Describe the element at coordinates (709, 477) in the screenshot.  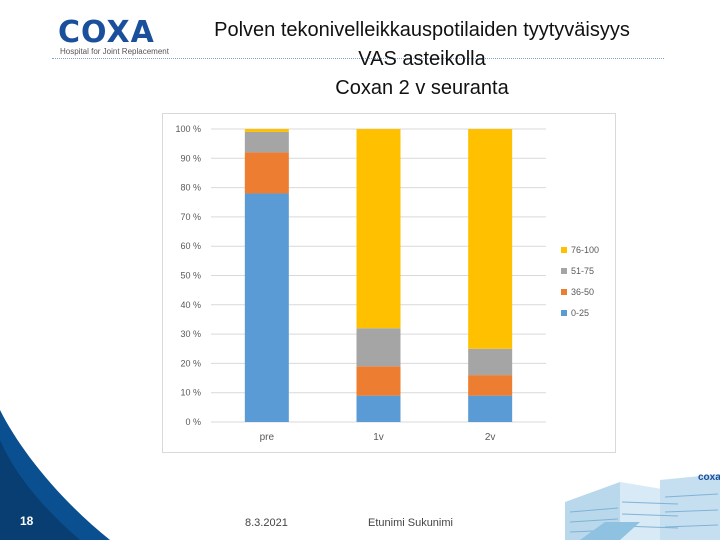
I see `building-sign: coxa` at that location.